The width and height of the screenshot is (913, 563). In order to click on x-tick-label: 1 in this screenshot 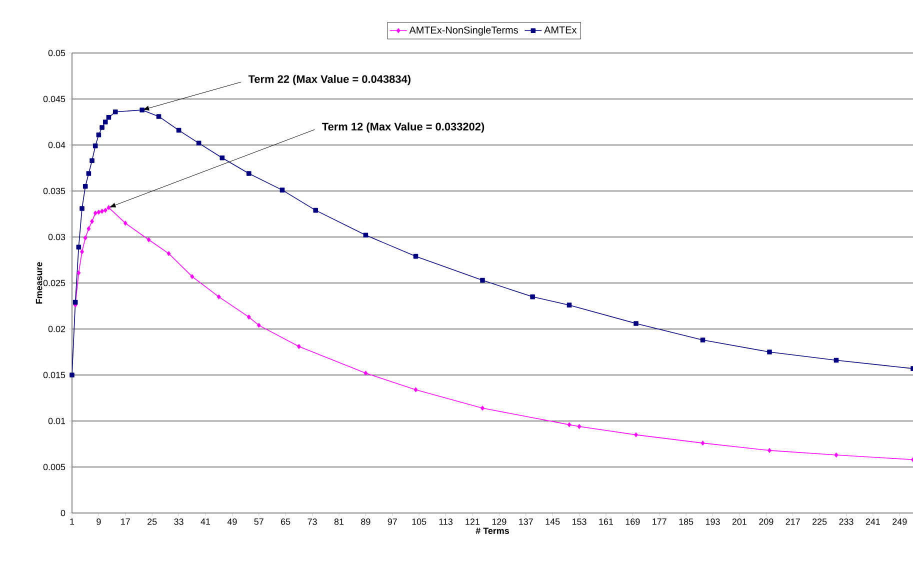, I will do `click(72, 521)`.